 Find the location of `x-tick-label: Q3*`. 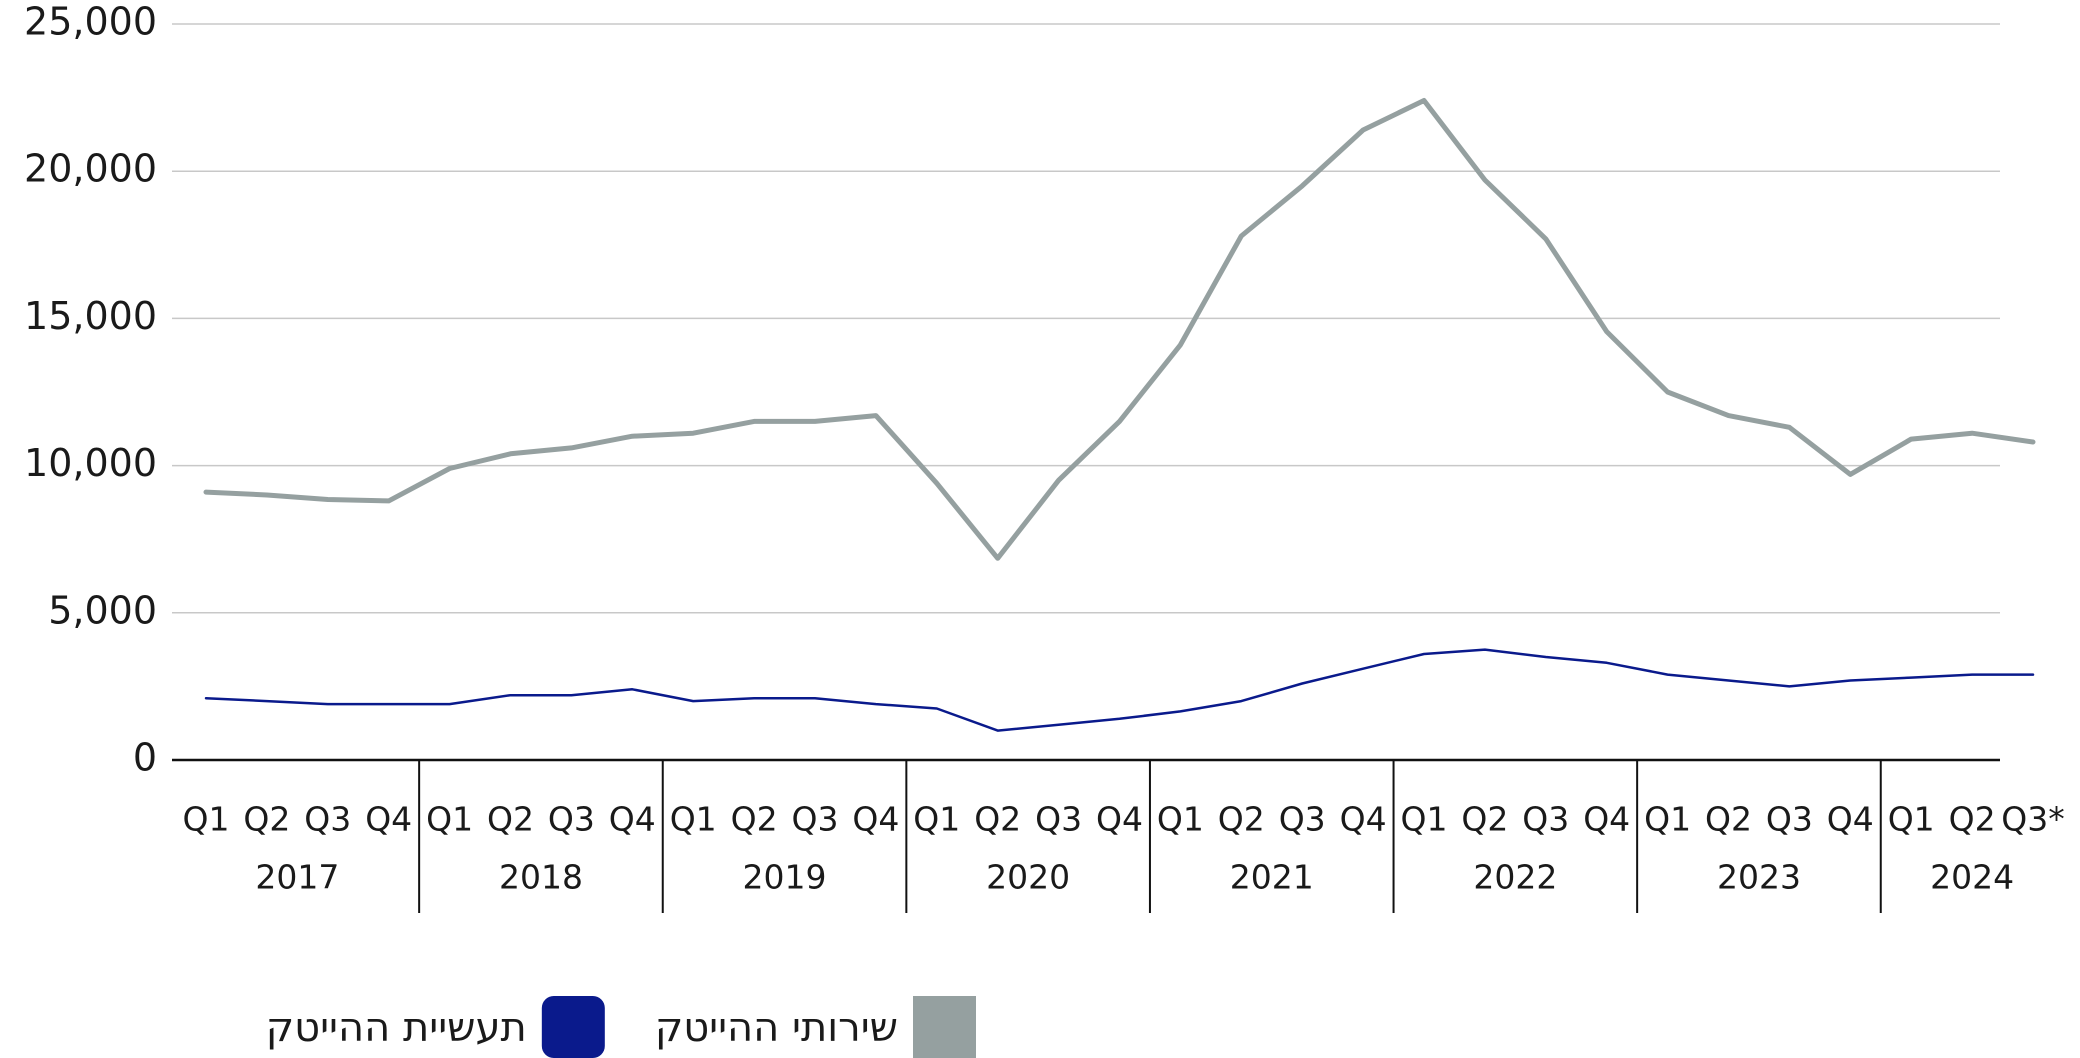

x-tick-label: Q3* is located at coordinates (2032, 819).